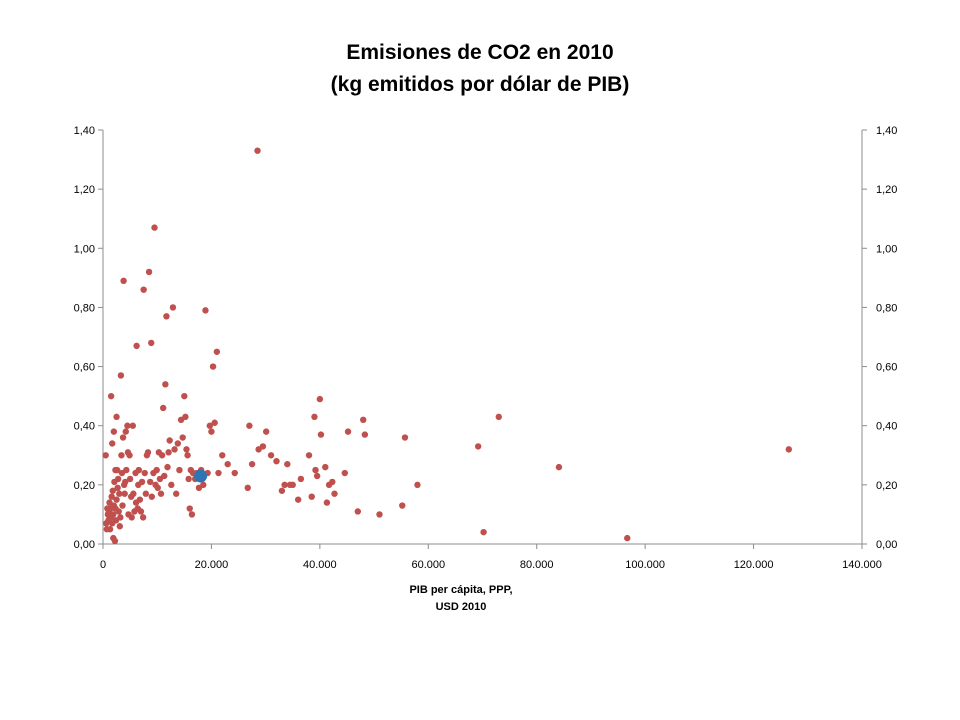 The height and width of the screenshot is (720, 960). Describe the element at coordinates (320, 565) in the screenshot. I see `x-tick-label: 40.000` at that location.